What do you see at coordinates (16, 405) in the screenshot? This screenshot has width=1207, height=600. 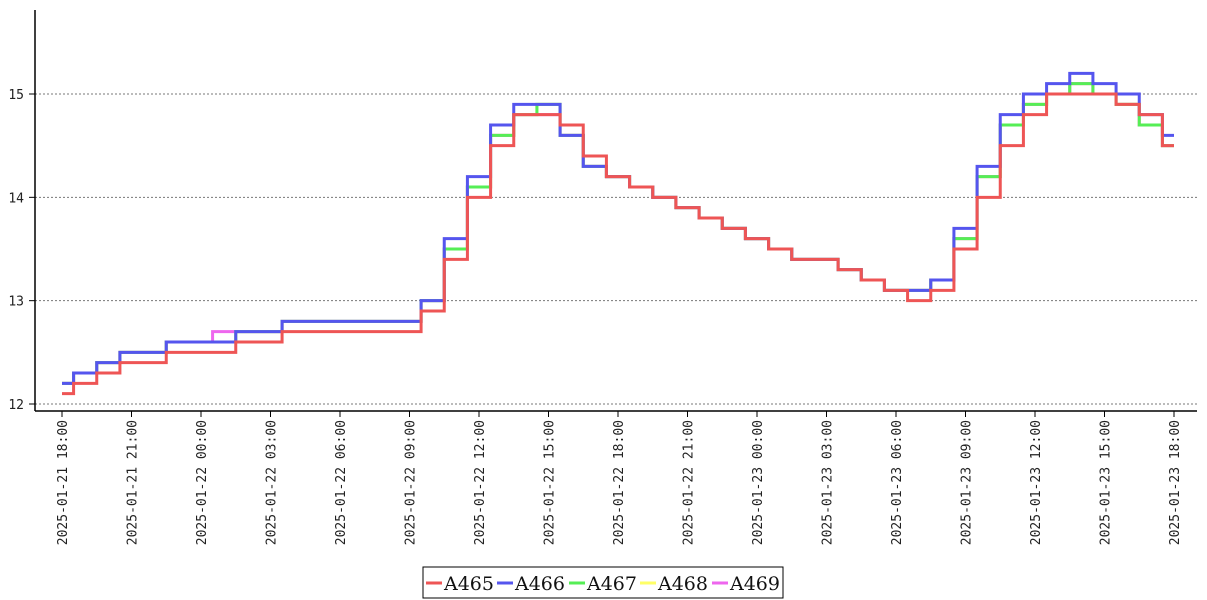 I see `y-tick-label: 12` at bounding box center [16, 405].